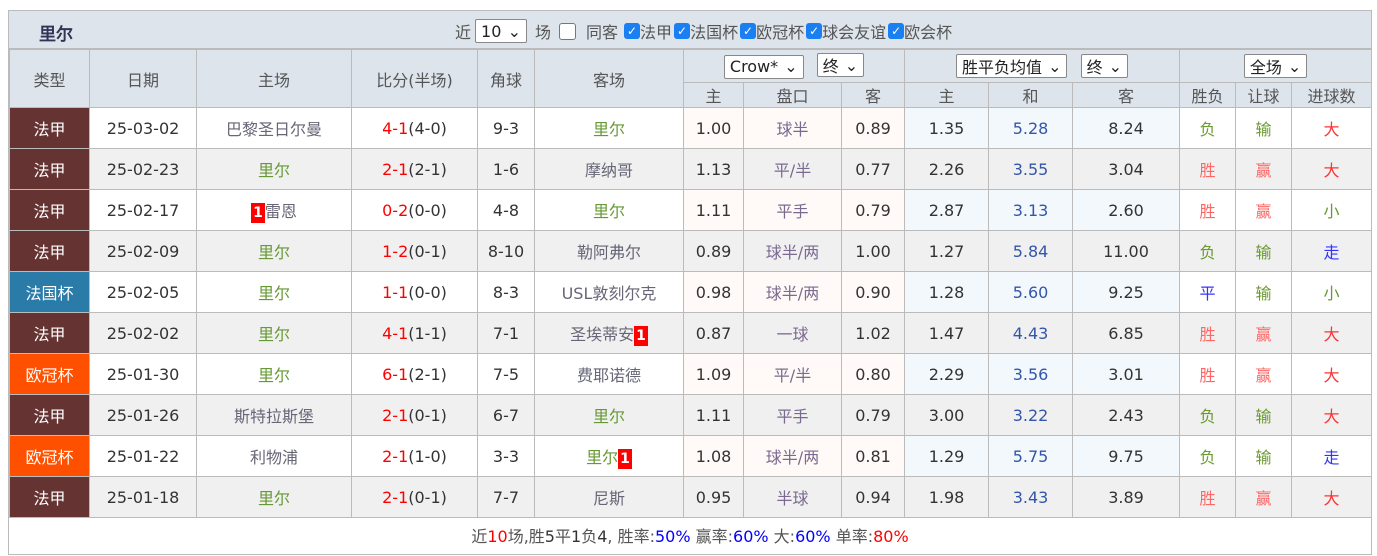 This screenshot has height=556, width=1377. I want to click on title-bar: 里尔 近 10 ⌄ 场 同客 ✓ 法甲 ✓ 法国杯 ✓ 欧冠杯 ✓ 球会友谊 ✓ 欧会杯, so click(690, 30).